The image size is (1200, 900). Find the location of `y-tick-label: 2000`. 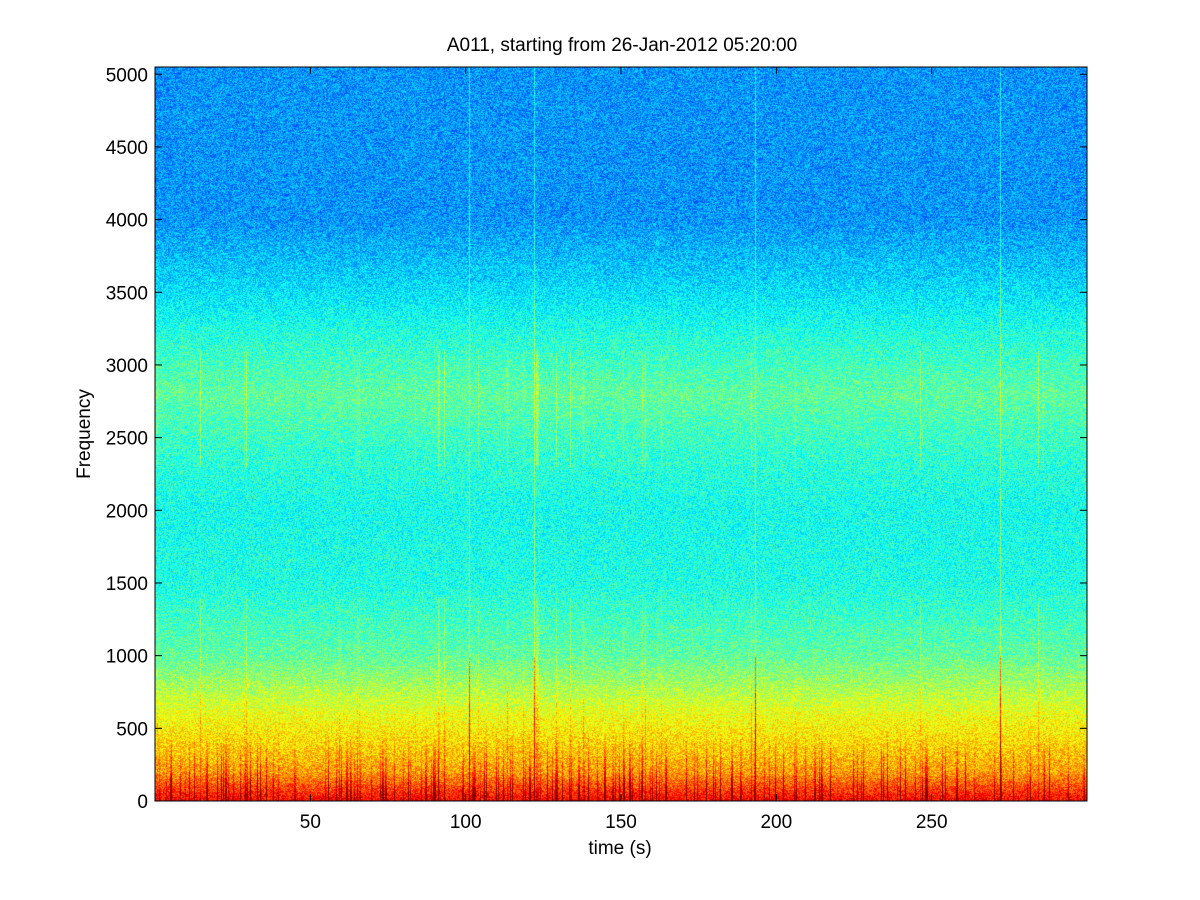

y-tick-label: 2000 is located at coordinates (127, 511).